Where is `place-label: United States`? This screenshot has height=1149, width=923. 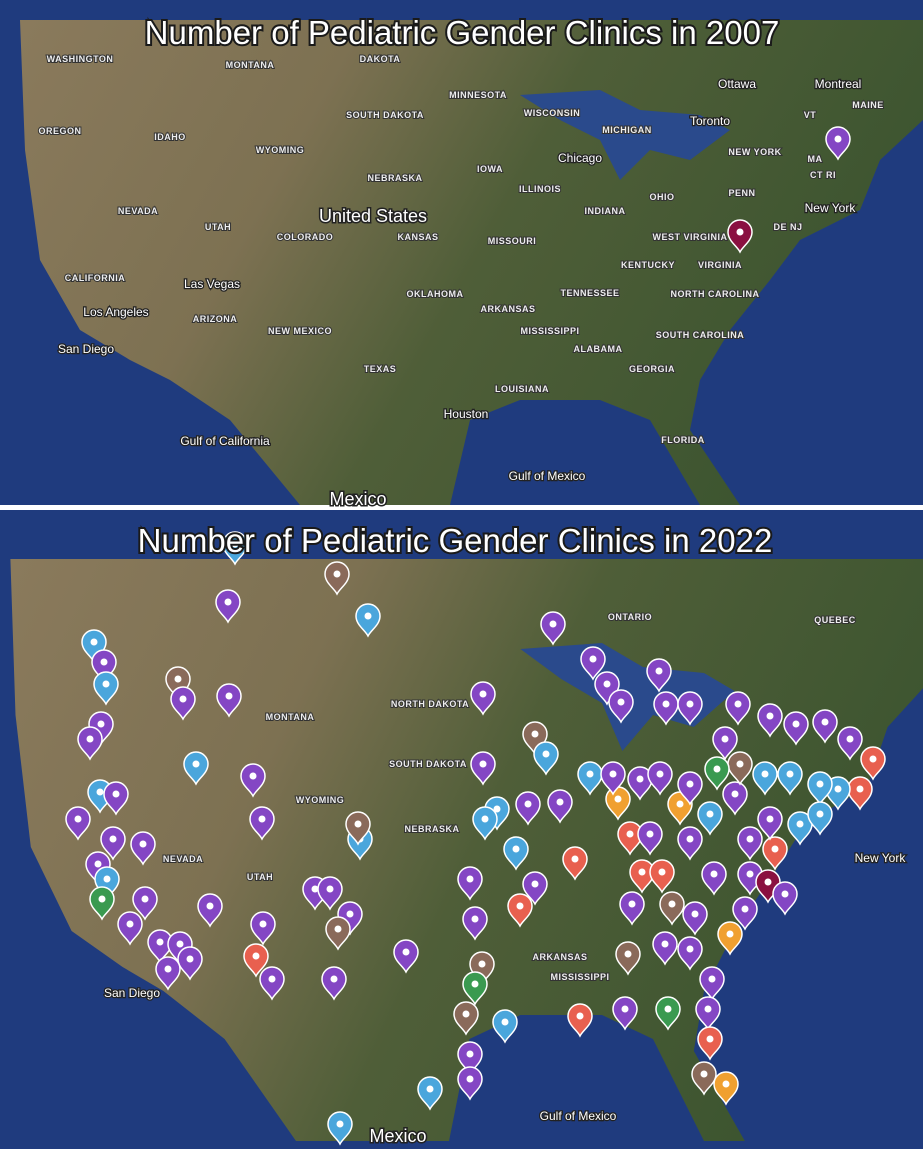
place-label: United States is located at coordinates (373, 216).